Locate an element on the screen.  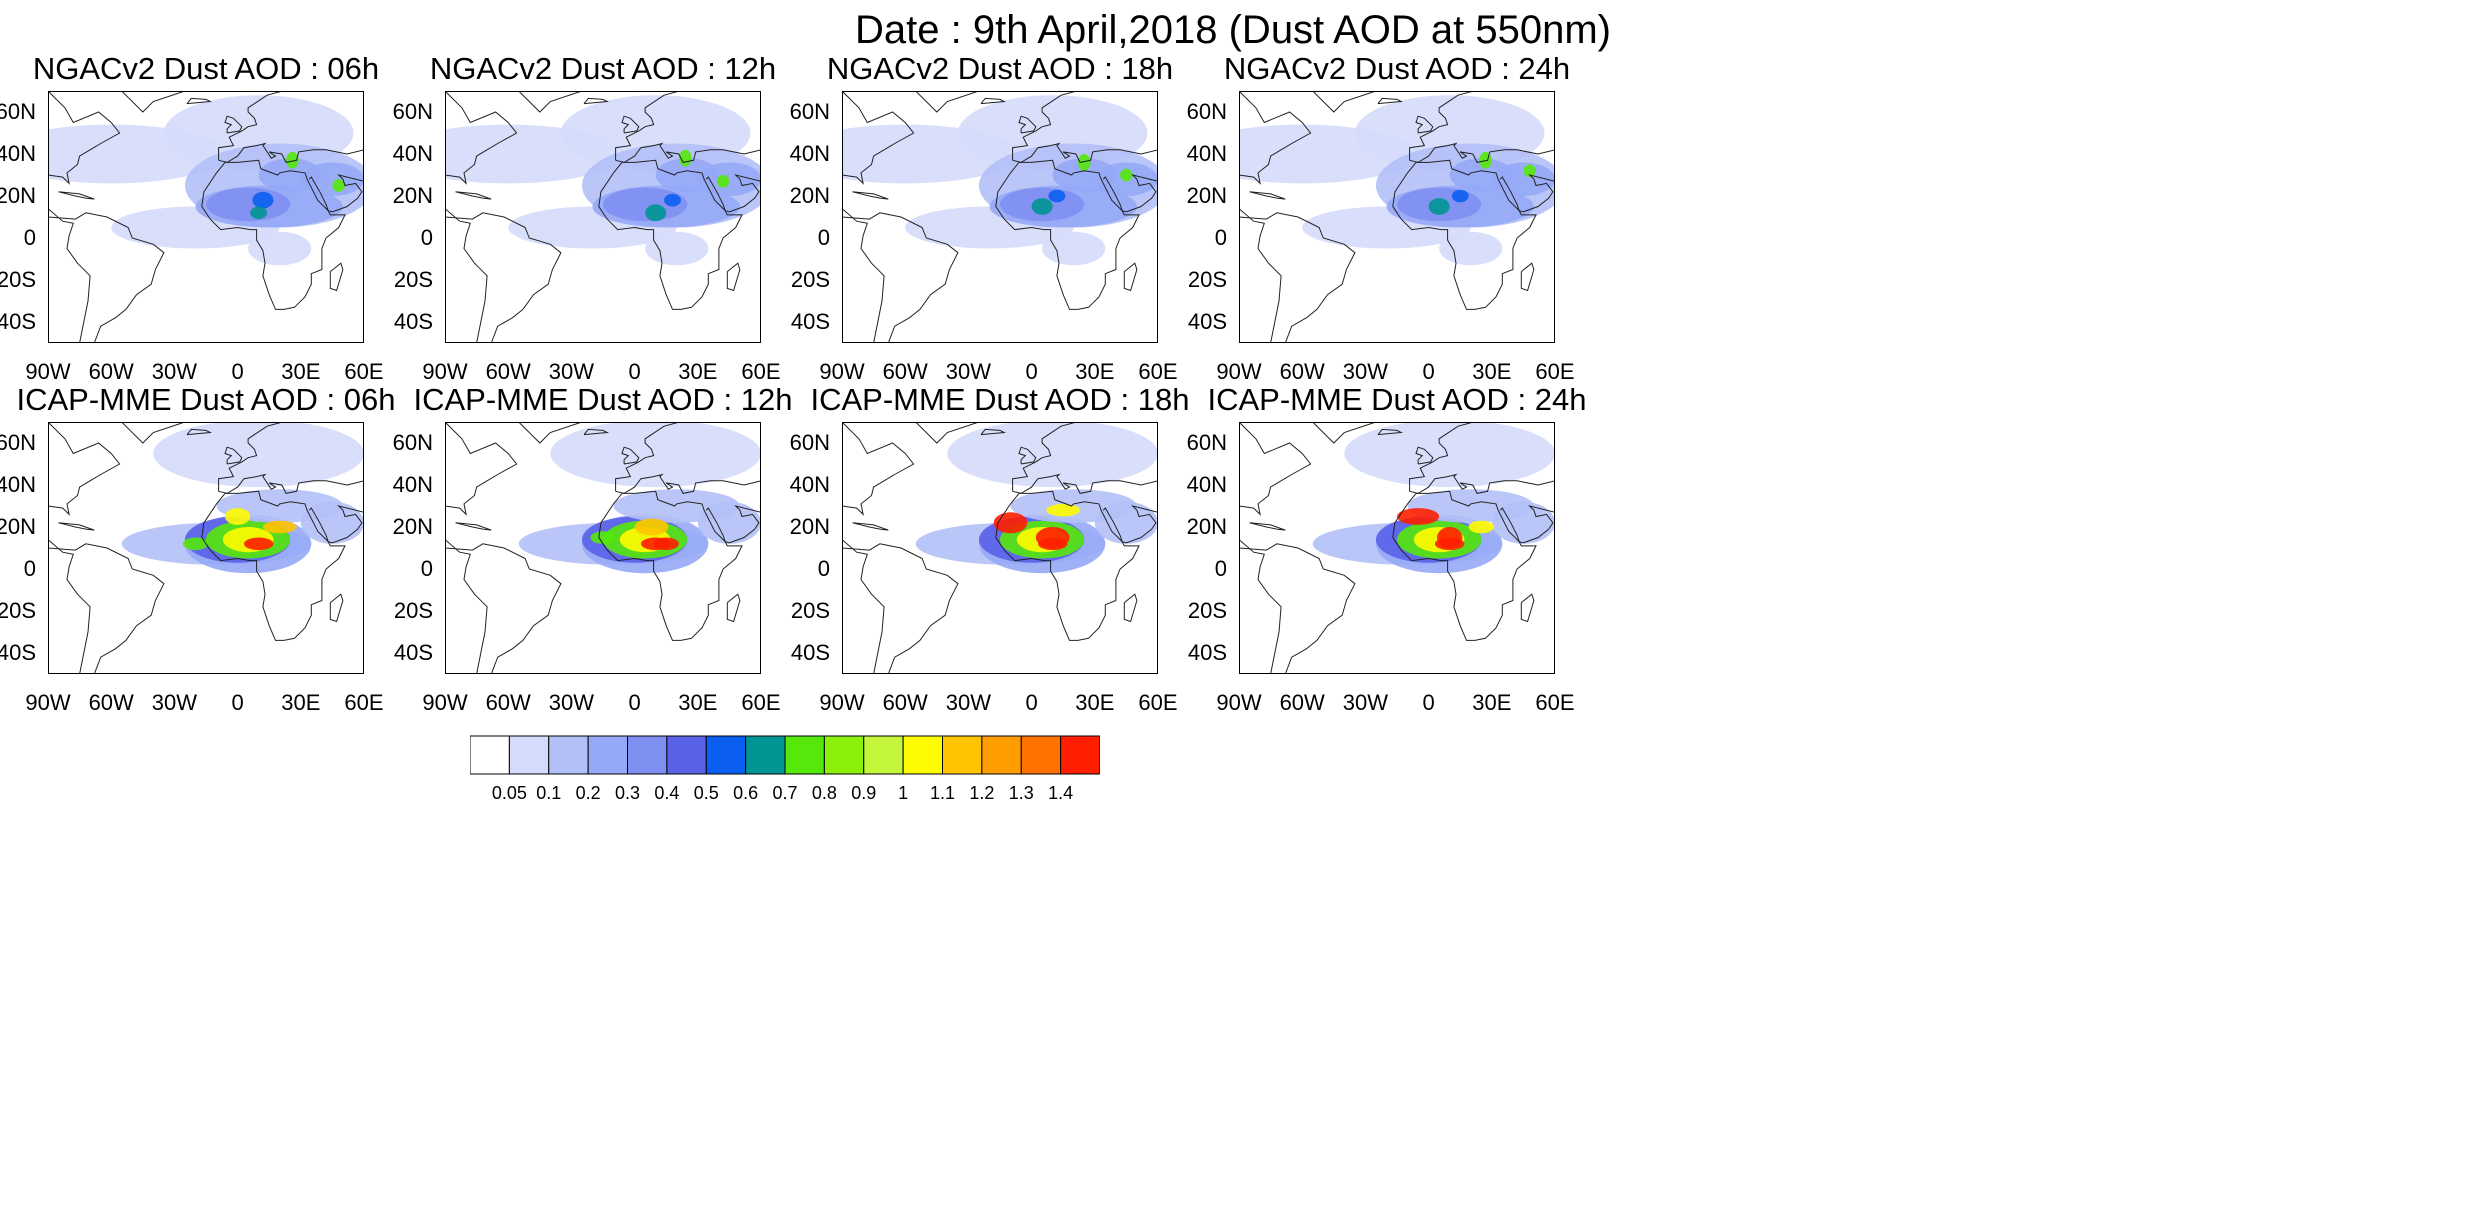
coastline-iceland is located at coordinates (199, 101).